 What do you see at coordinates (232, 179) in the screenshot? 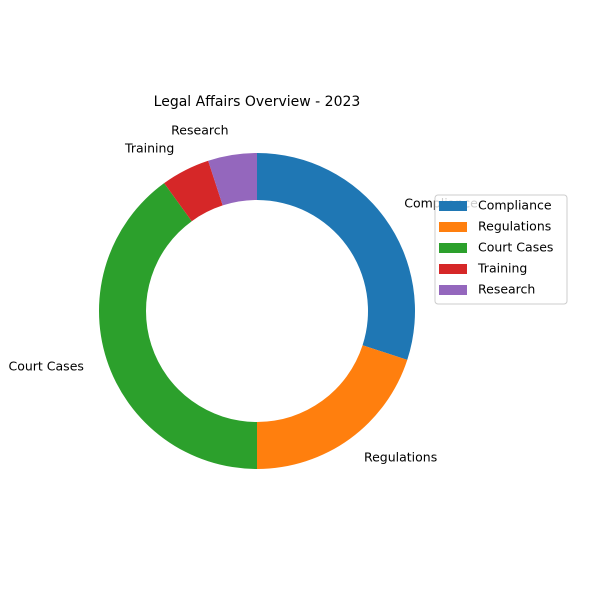
I see `slice-research` at bounding box center [232, 179].